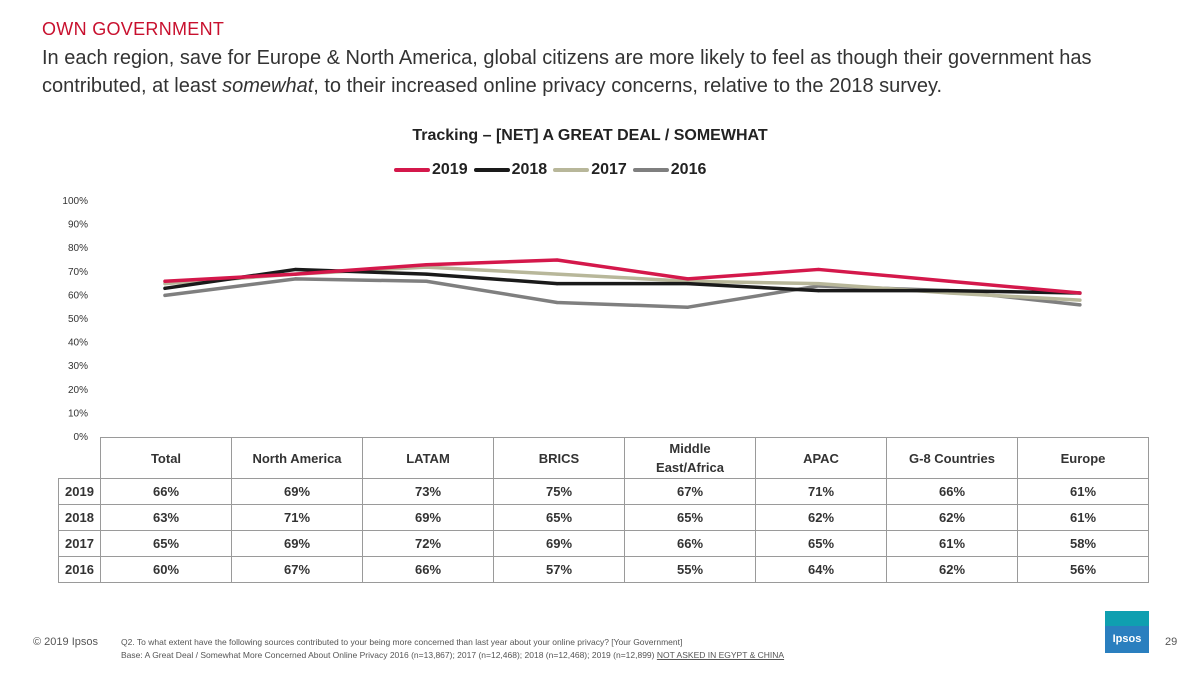  What do you see at coordinates (590, 135) in the screenshot?
I see `chart-title: Tracking – [NET] A GREAT DEAL / SOMEWHAT` at bounding box center [590, 135].